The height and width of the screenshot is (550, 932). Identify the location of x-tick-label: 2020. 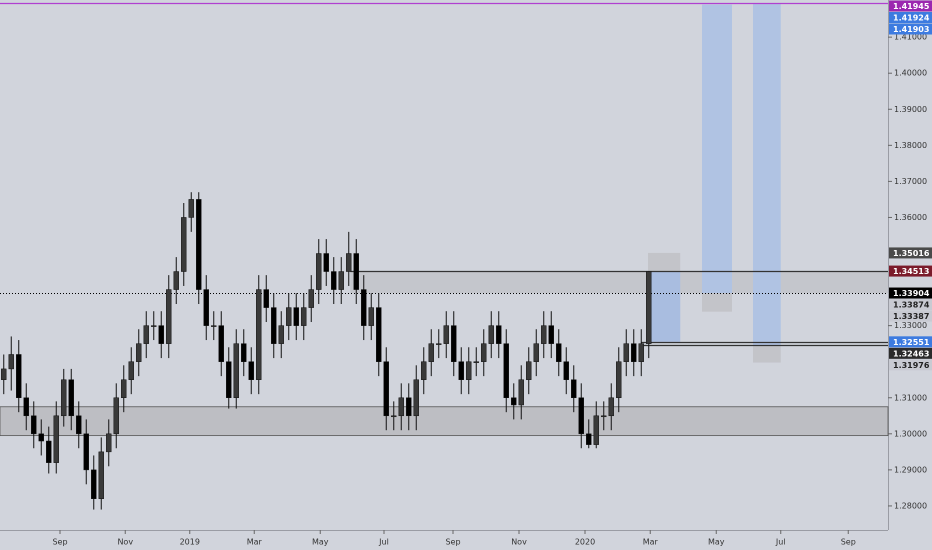
(585, 542).